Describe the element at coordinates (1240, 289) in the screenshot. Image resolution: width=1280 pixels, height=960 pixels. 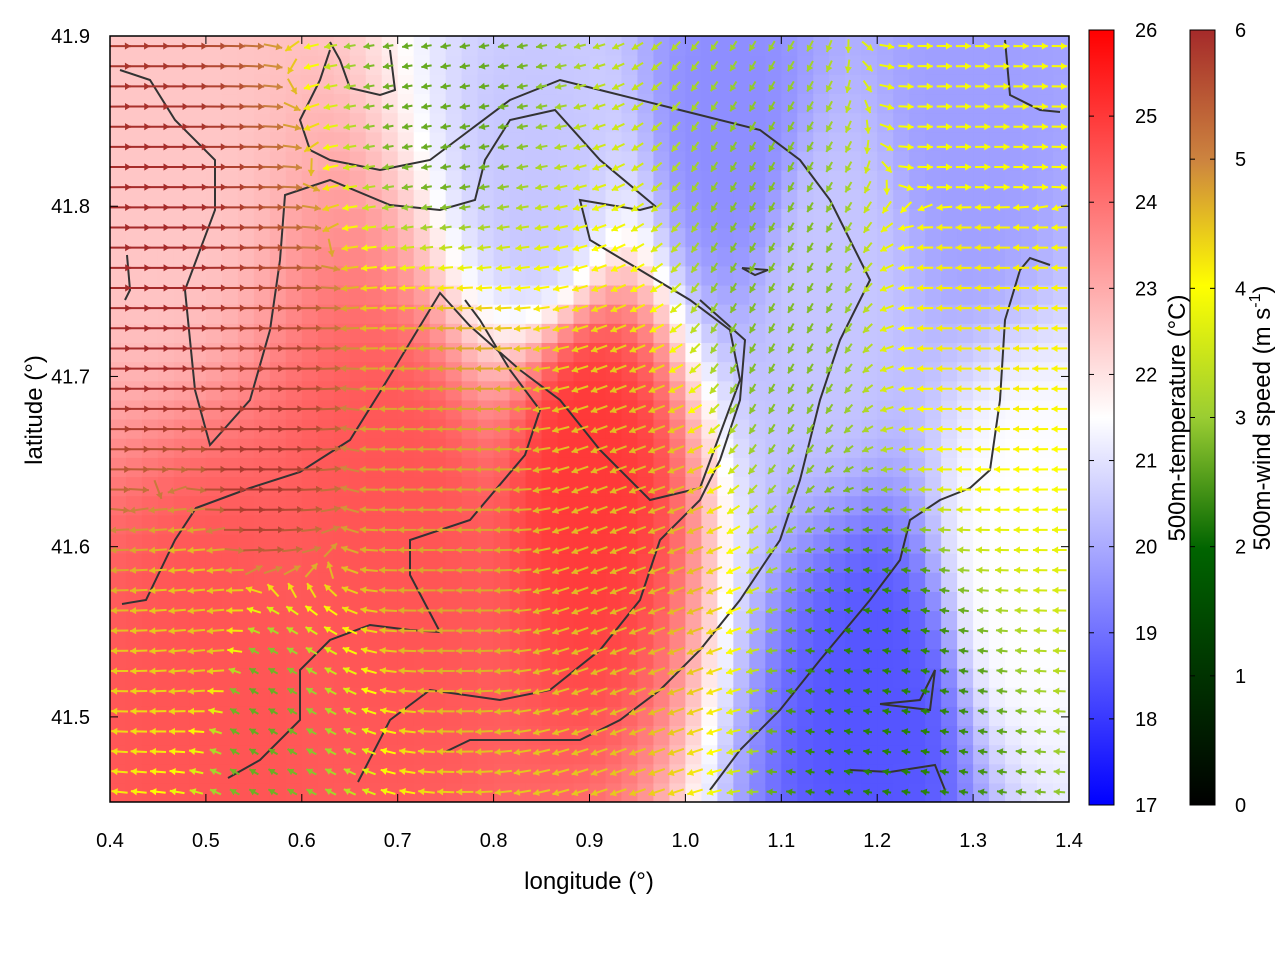
I see `colorbar-tick-label: 4` at that location.